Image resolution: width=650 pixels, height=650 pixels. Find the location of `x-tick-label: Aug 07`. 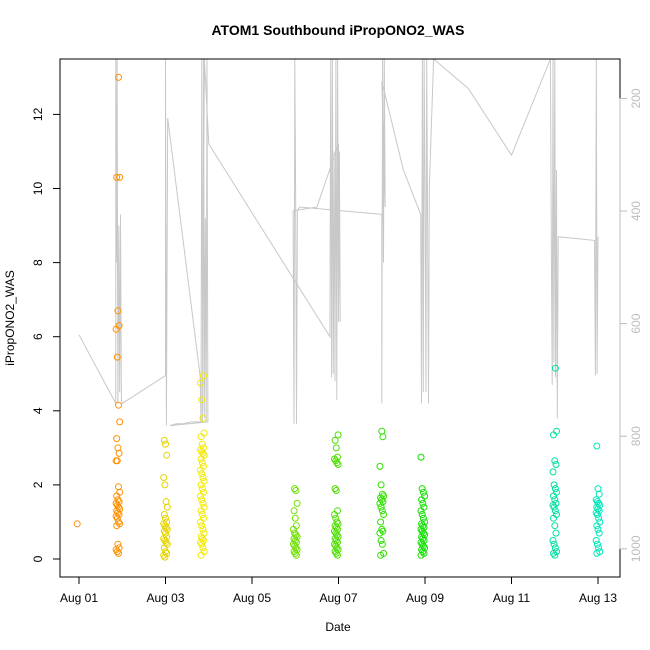

x-tick-label: Aug 07 is located at coordinates (338, 598).